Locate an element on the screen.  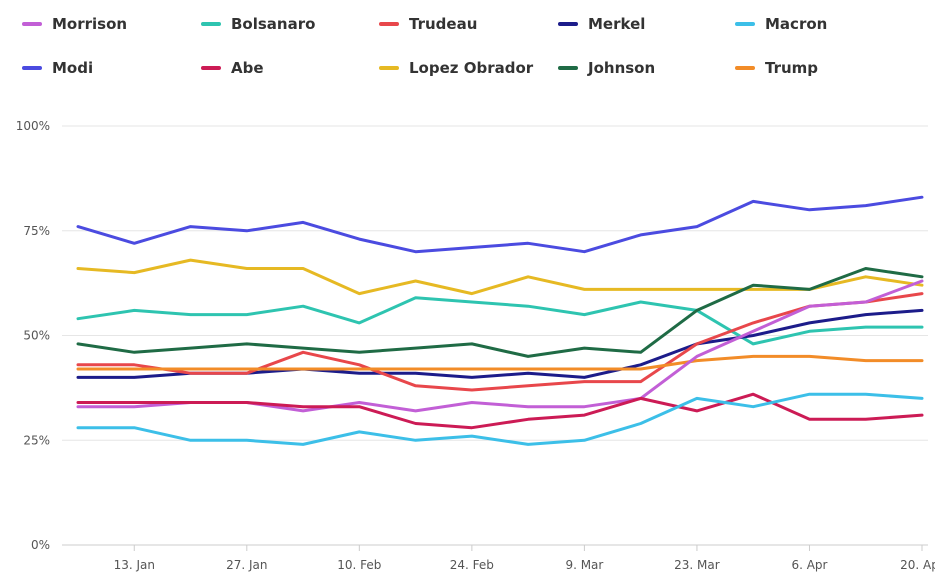
legend-item-lopez-obrador: Lopez Obrador is located at coordinates (456, 68).